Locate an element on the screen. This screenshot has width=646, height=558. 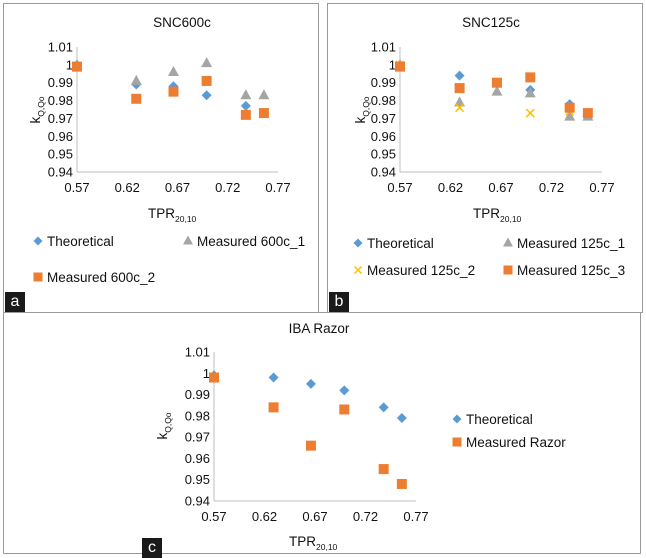
data-point-measured-125c-2-stroke-b is located at coordinates (460, 108).